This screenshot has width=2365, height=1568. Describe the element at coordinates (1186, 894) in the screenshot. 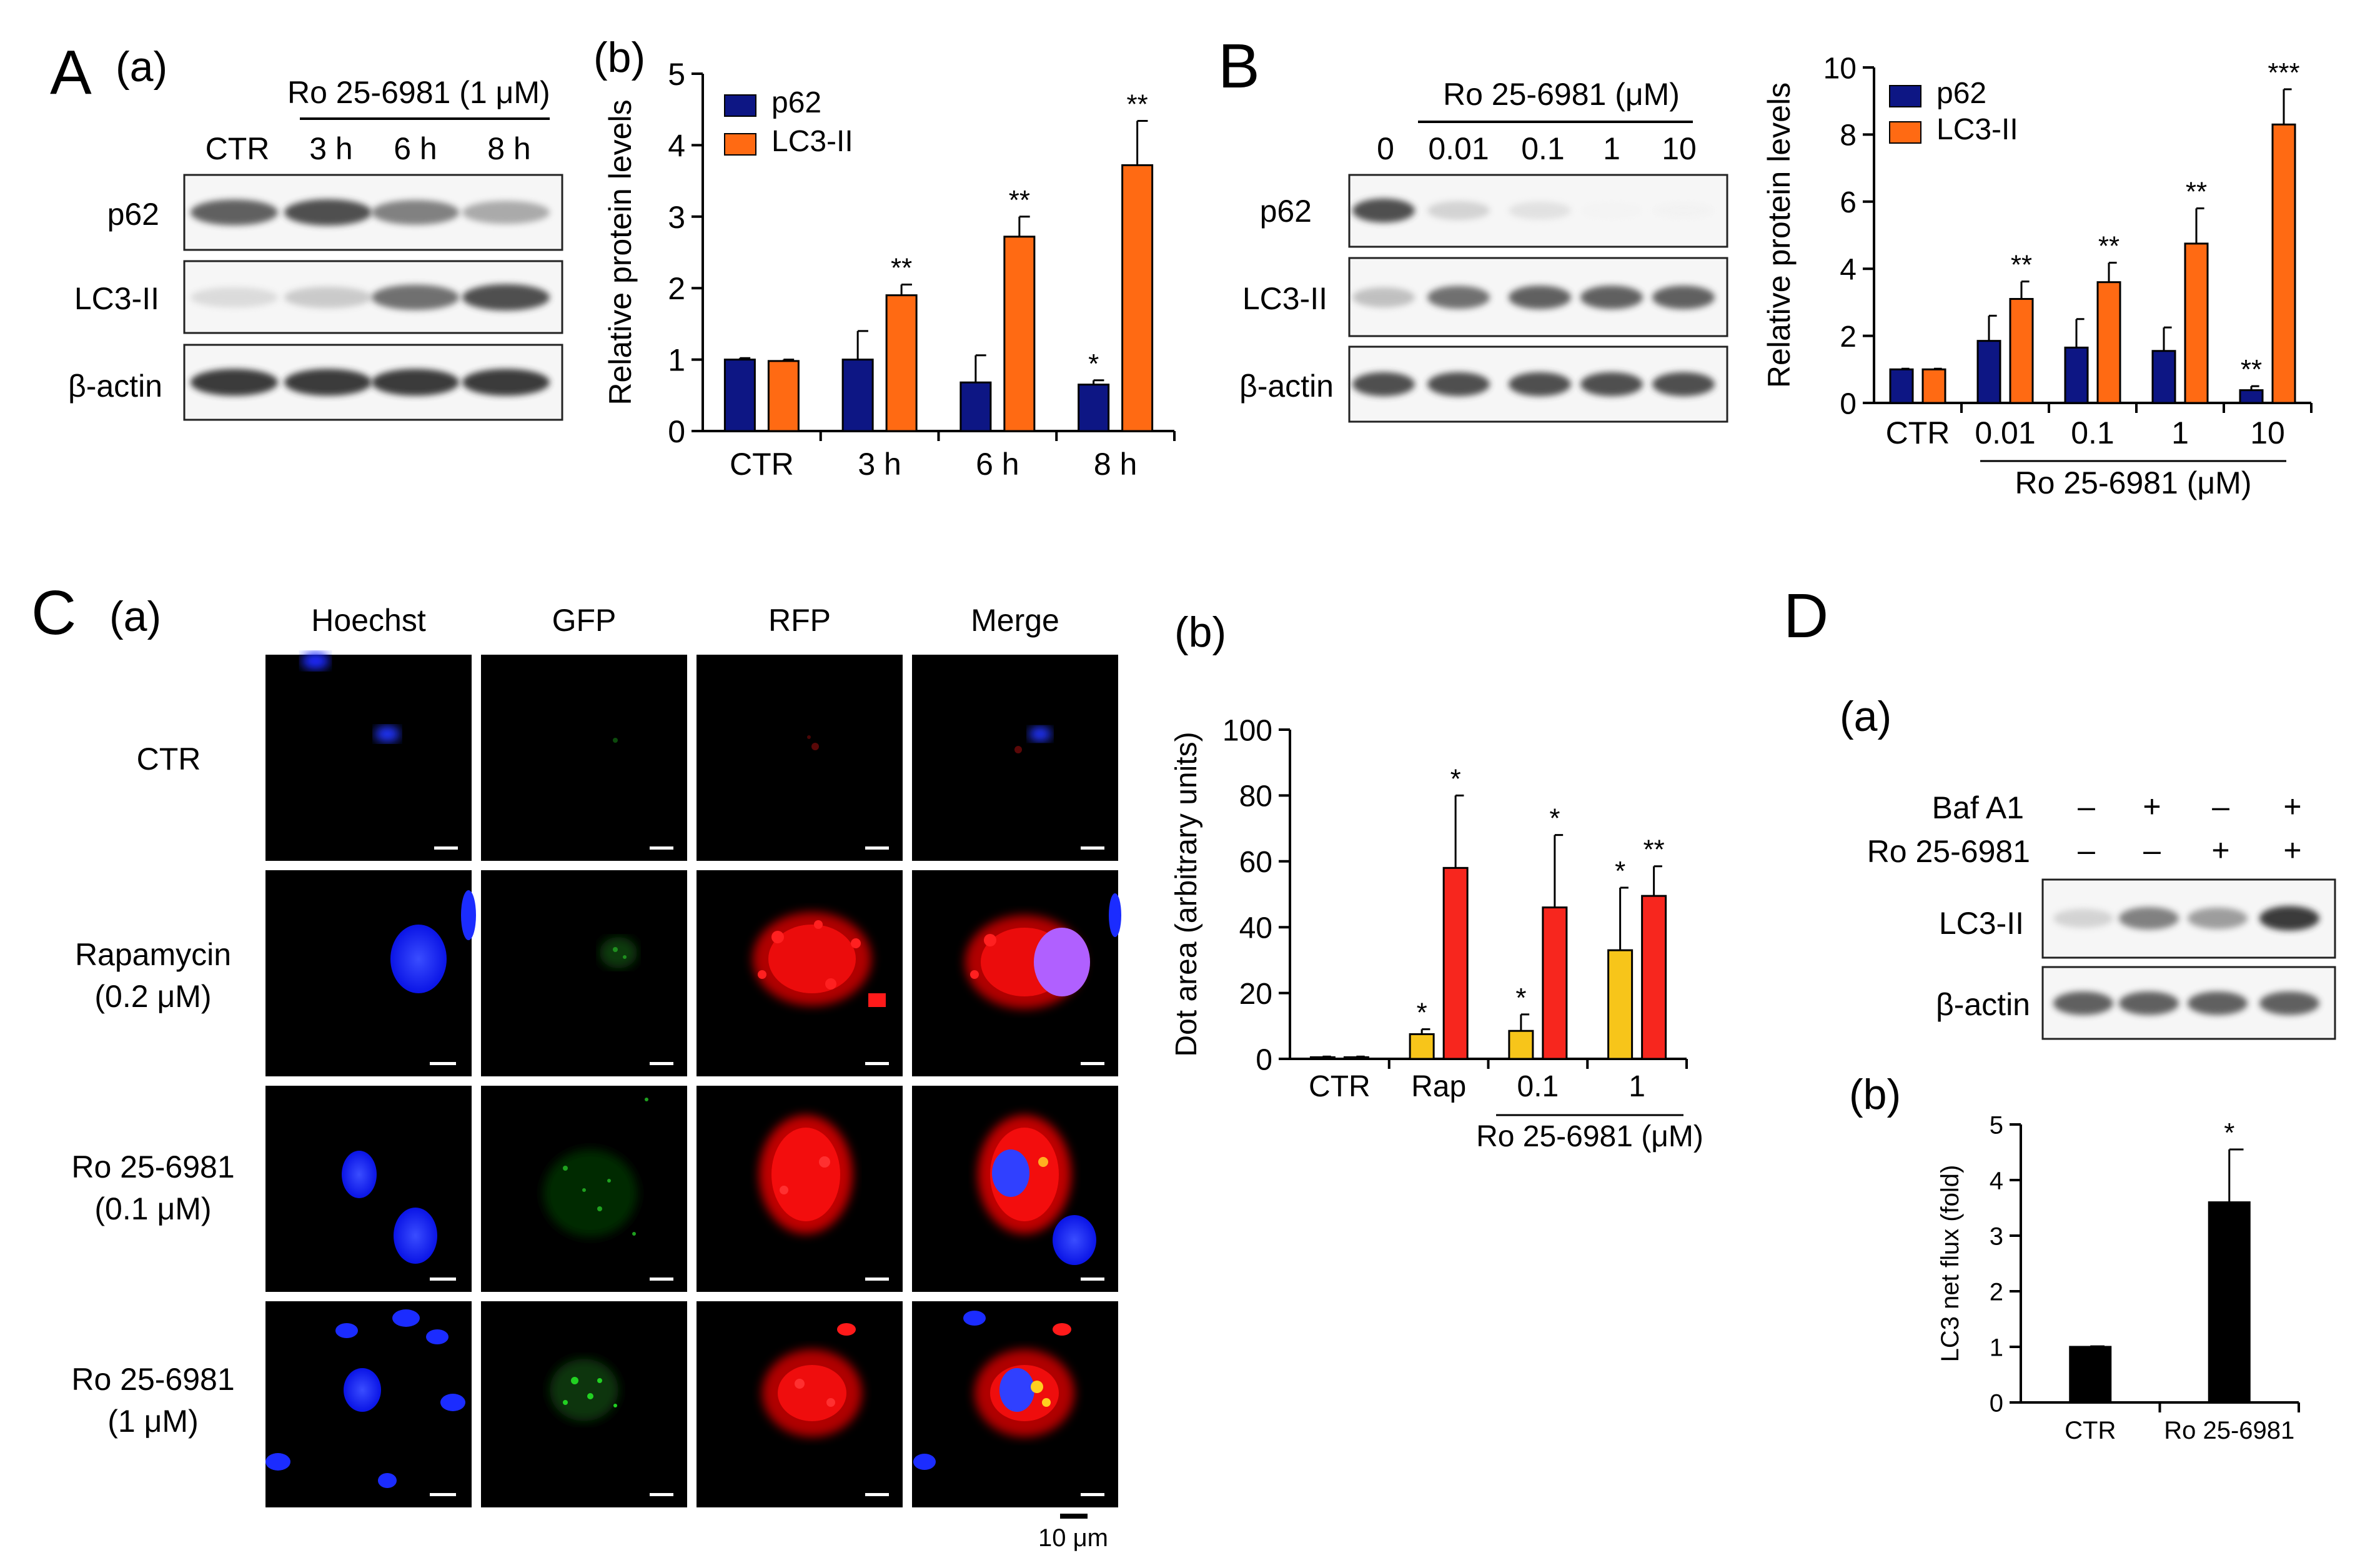

I see `chartC-ylabel: Dot area (arbitrary units)` at that location.